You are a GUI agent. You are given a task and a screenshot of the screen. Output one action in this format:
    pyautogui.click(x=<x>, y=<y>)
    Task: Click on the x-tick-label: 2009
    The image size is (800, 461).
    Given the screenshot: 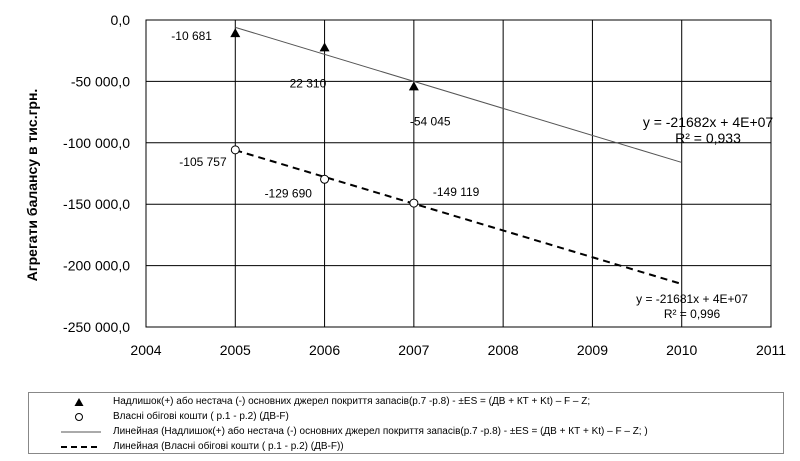 What is the action you would take?
    pyautogui.click(x=592, y=350)
    